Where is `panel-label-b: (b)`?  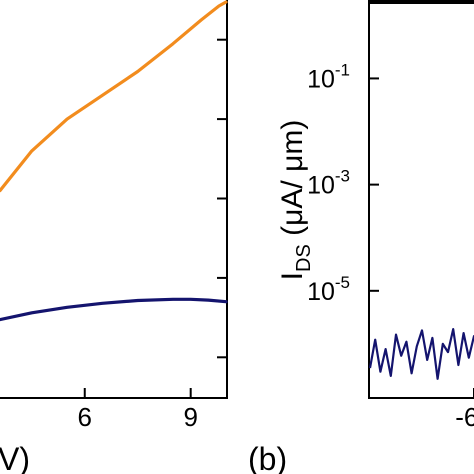 panel-label-b: (b) is located at coordinates (267, 457).